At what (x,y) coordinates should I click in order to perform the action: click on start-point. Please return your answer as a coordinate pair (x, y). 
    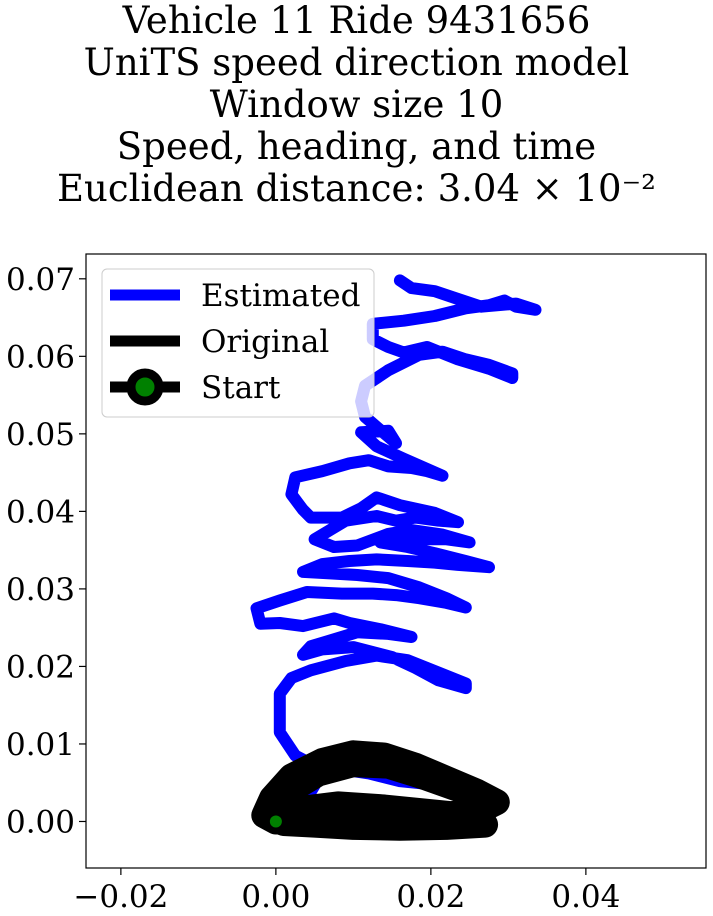
    Looking at the image, I should click on (275, 821).